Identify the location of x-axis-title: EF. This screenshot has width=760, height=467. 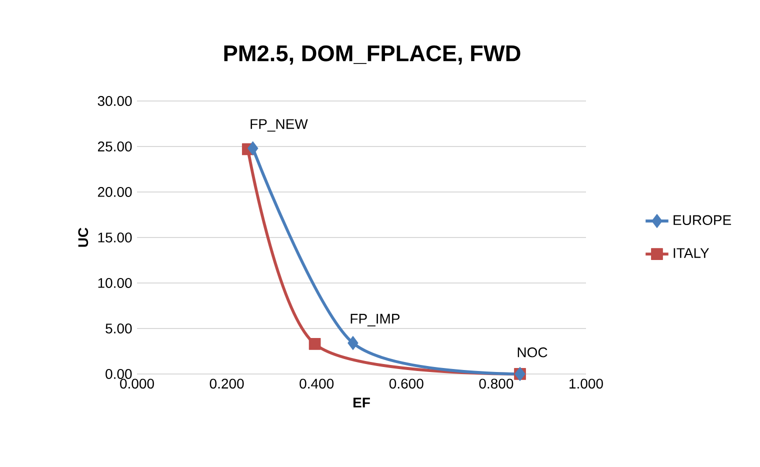
(362, 403).